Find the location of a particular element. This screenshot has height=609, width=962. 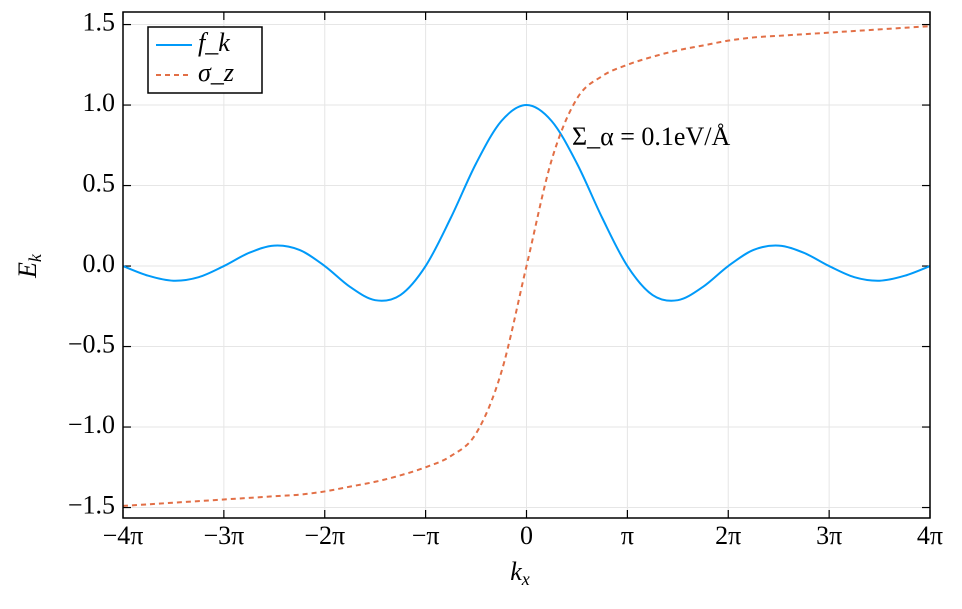

y-tick-label: −1.0 is located at coordinates (91, 424).